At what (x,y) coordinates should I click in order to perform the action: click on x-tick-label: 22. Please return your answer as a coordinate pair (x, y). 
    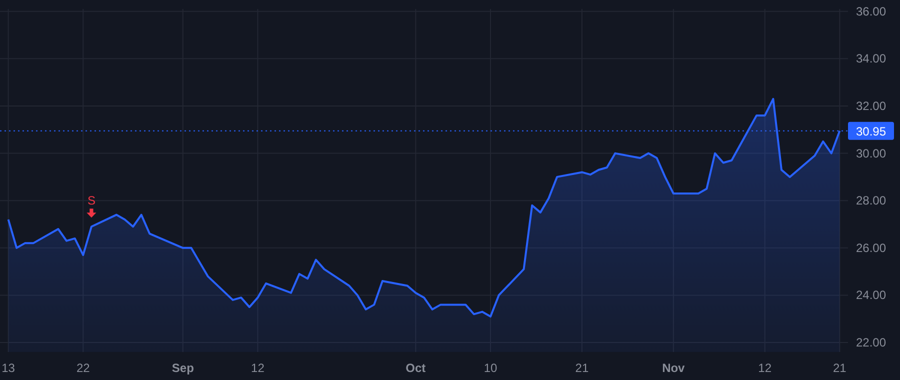
    Looking at the image, I should click on (83, 368).